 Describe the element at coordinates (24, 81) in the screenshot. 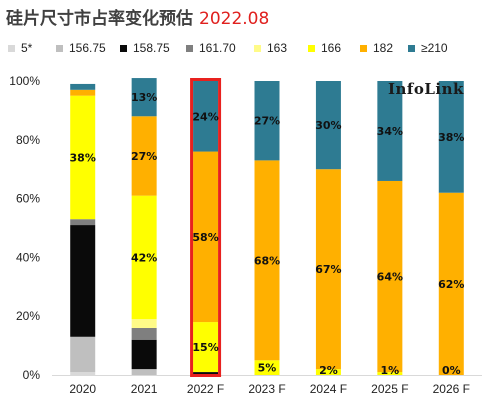

I see `y-tick-label: 100%` at that location.